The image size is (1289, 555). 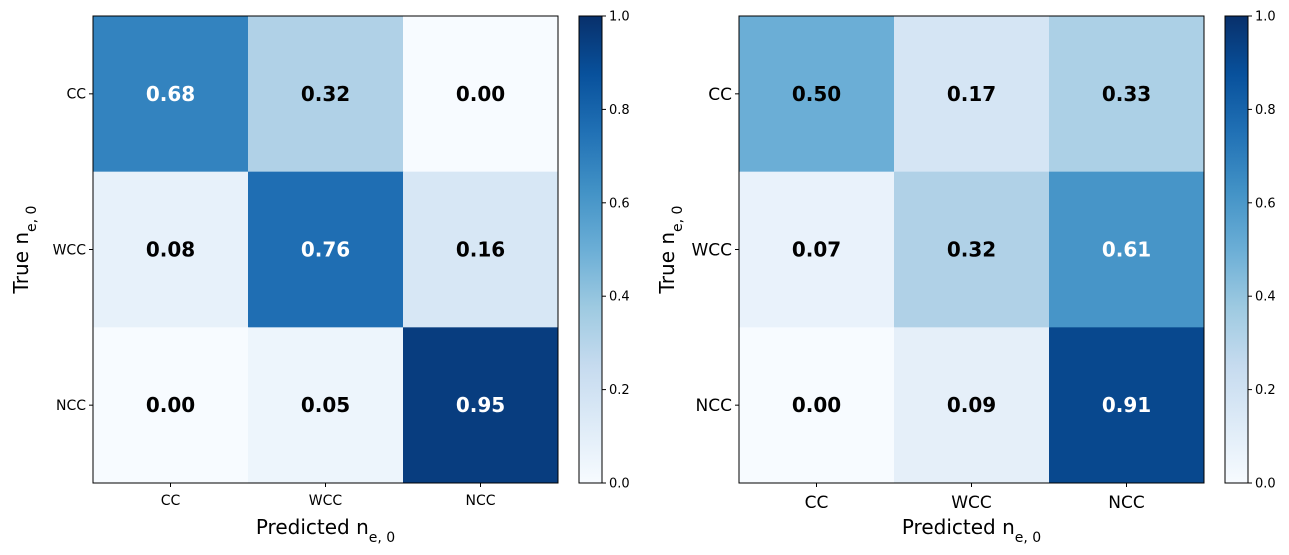 I want to click on cell-value-label: 0.50, so click(x=816, y=94).